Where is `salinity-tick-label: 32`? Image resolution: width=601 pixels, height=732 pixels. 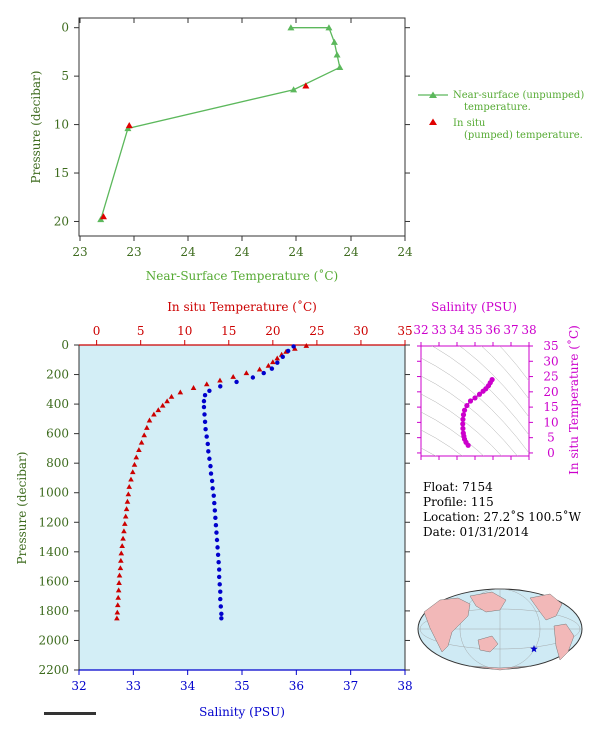 salinity-tick-label: 32 is located at coordinates (78, 686).